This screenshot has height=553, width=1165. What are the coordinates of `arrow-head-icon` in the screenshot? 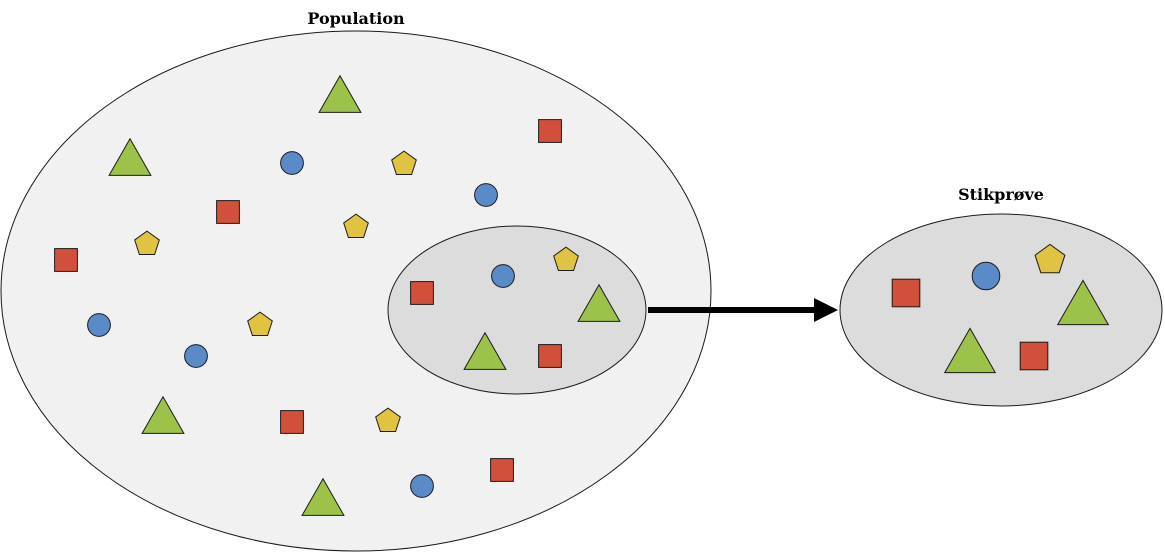 It's located at (826, 310).